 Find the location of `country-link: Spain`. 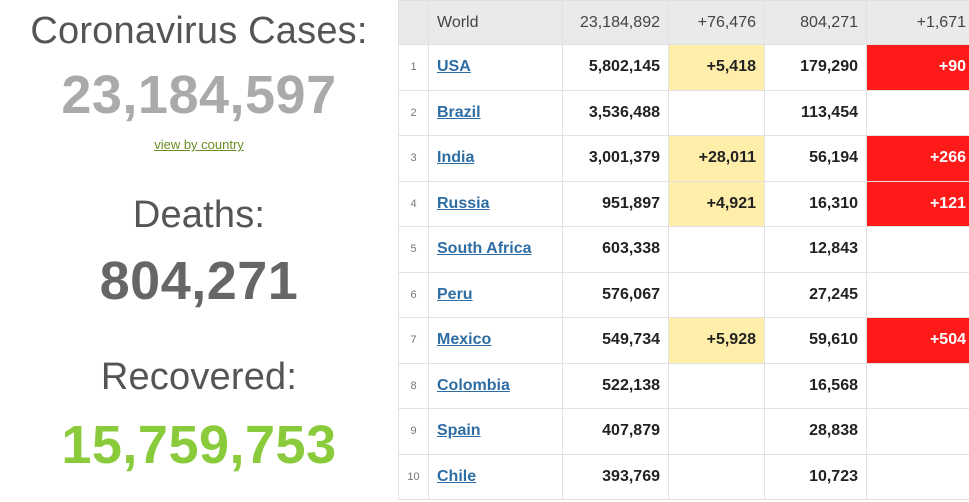

country-link: Spain is located at coordinates (459, 431).